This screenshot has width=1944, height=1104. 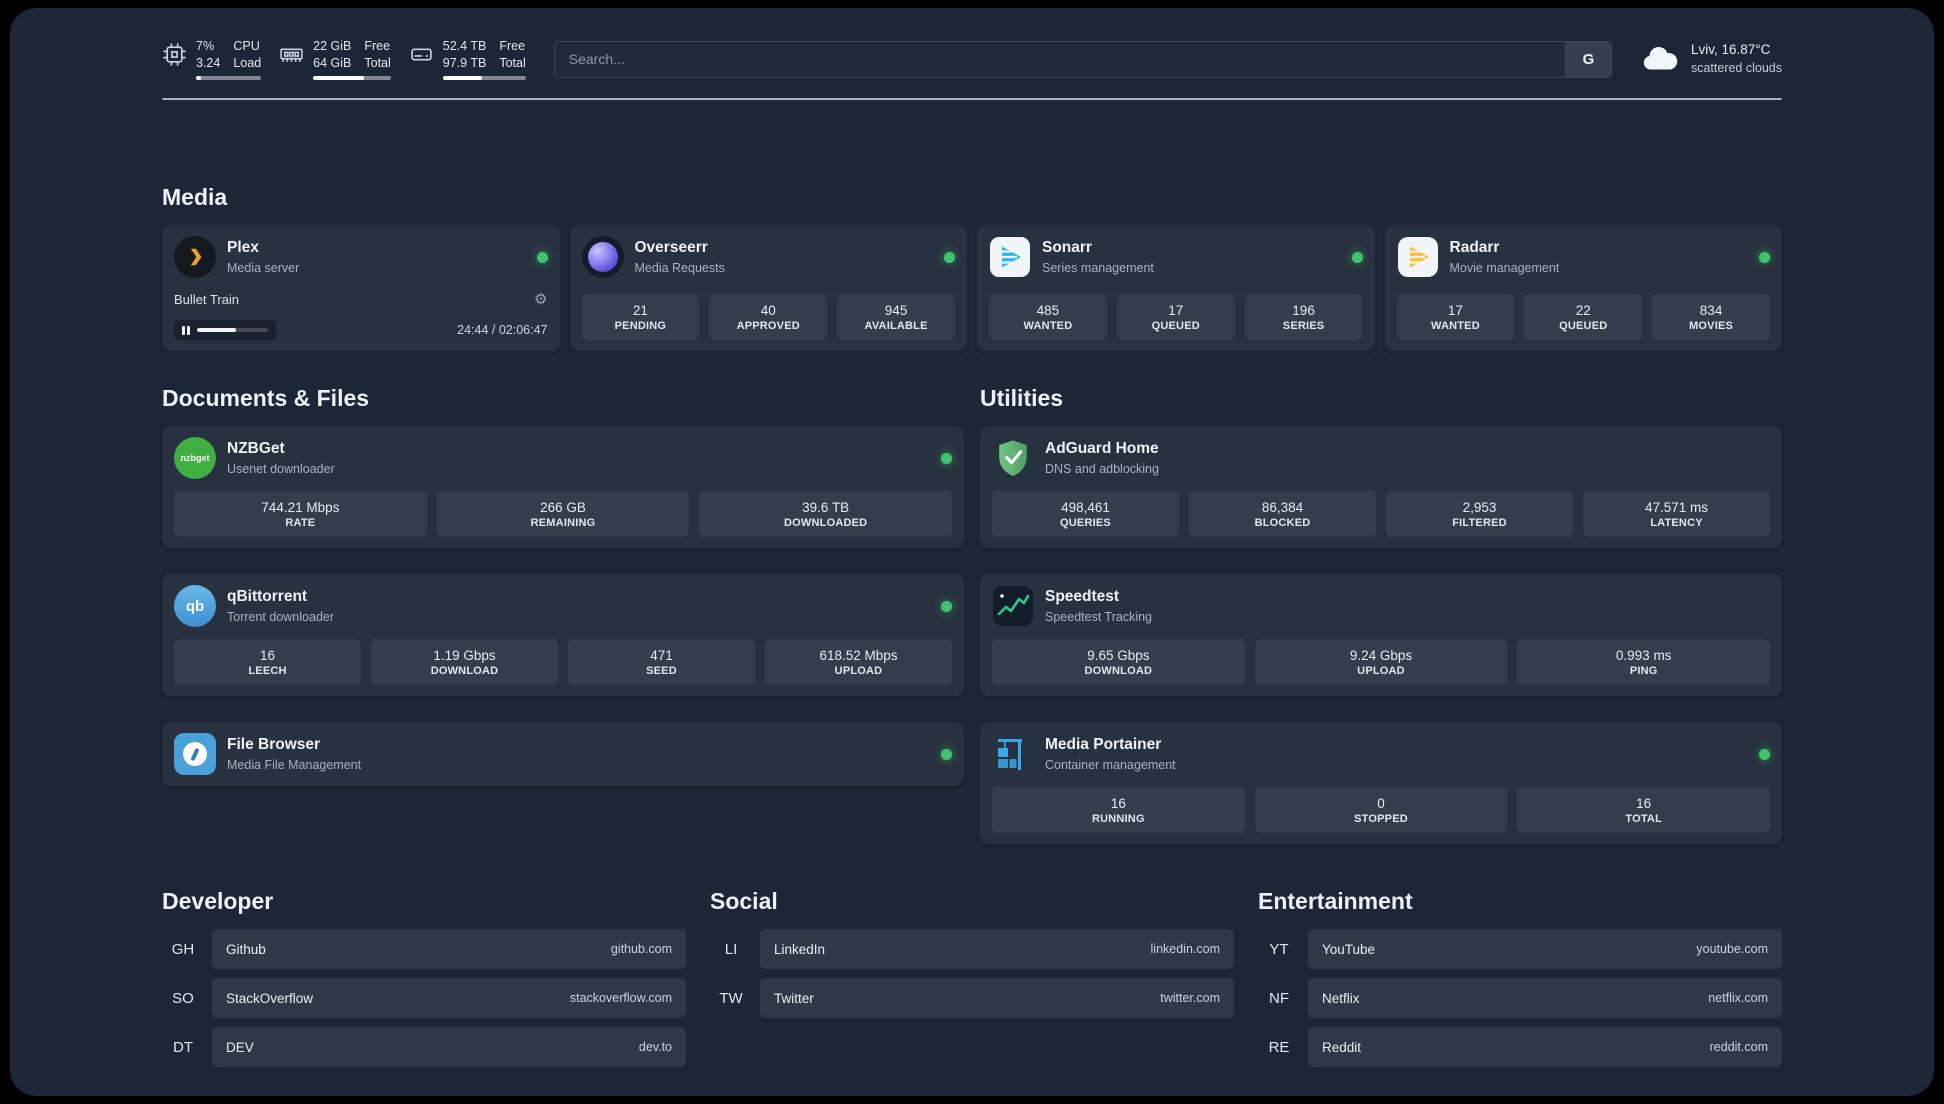 What do you see at coordinates (1102, 468) in the screenshot?
I see `app-subtitle: DNS and adblocking` at bounding box center [1102, 468].